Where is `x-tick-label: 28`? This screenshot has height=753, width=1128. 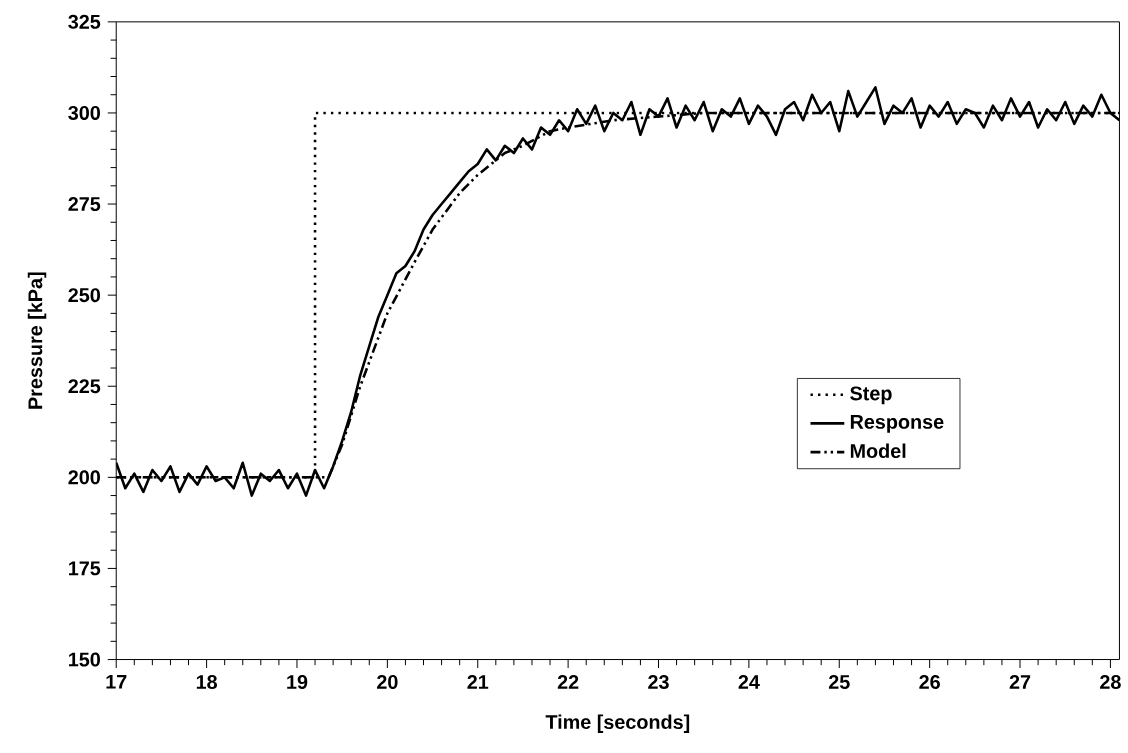 x-tick-label: 28 is located at coordinates (1110, 682).